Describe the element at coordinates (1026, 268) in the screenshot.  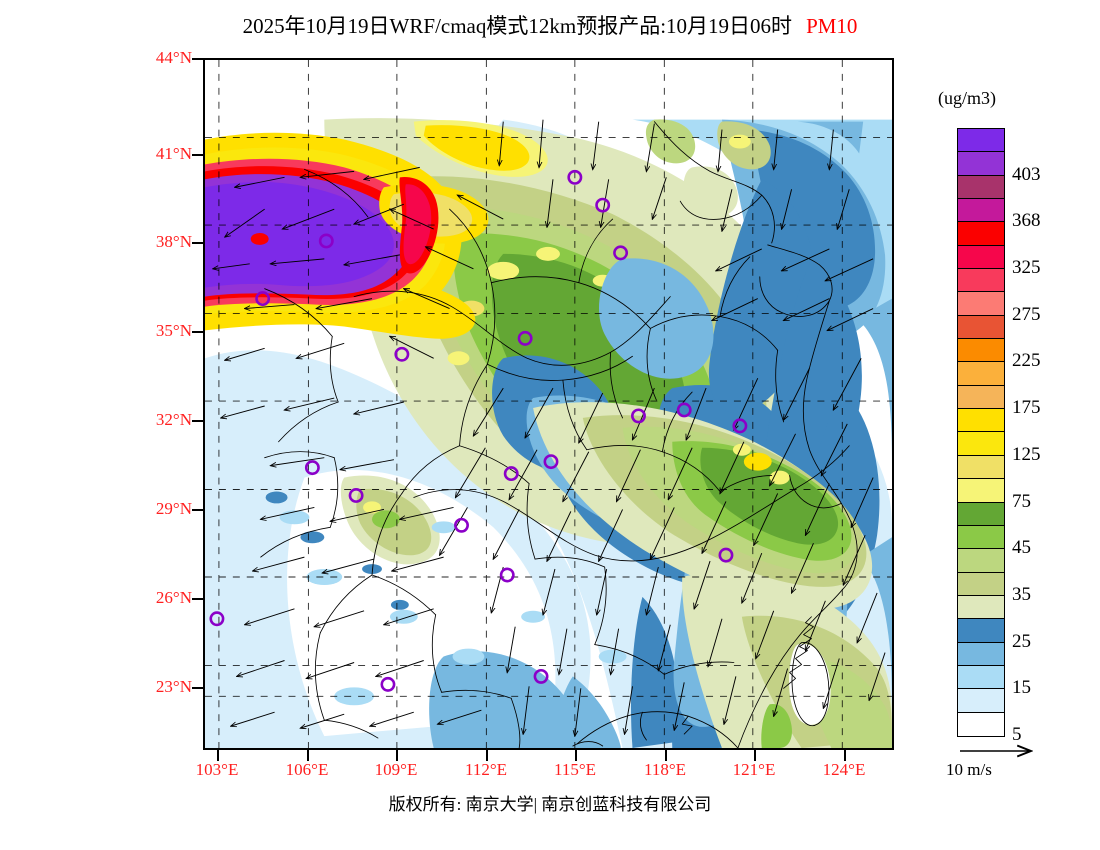
I see `colorbar-label-325: 325` at that location.